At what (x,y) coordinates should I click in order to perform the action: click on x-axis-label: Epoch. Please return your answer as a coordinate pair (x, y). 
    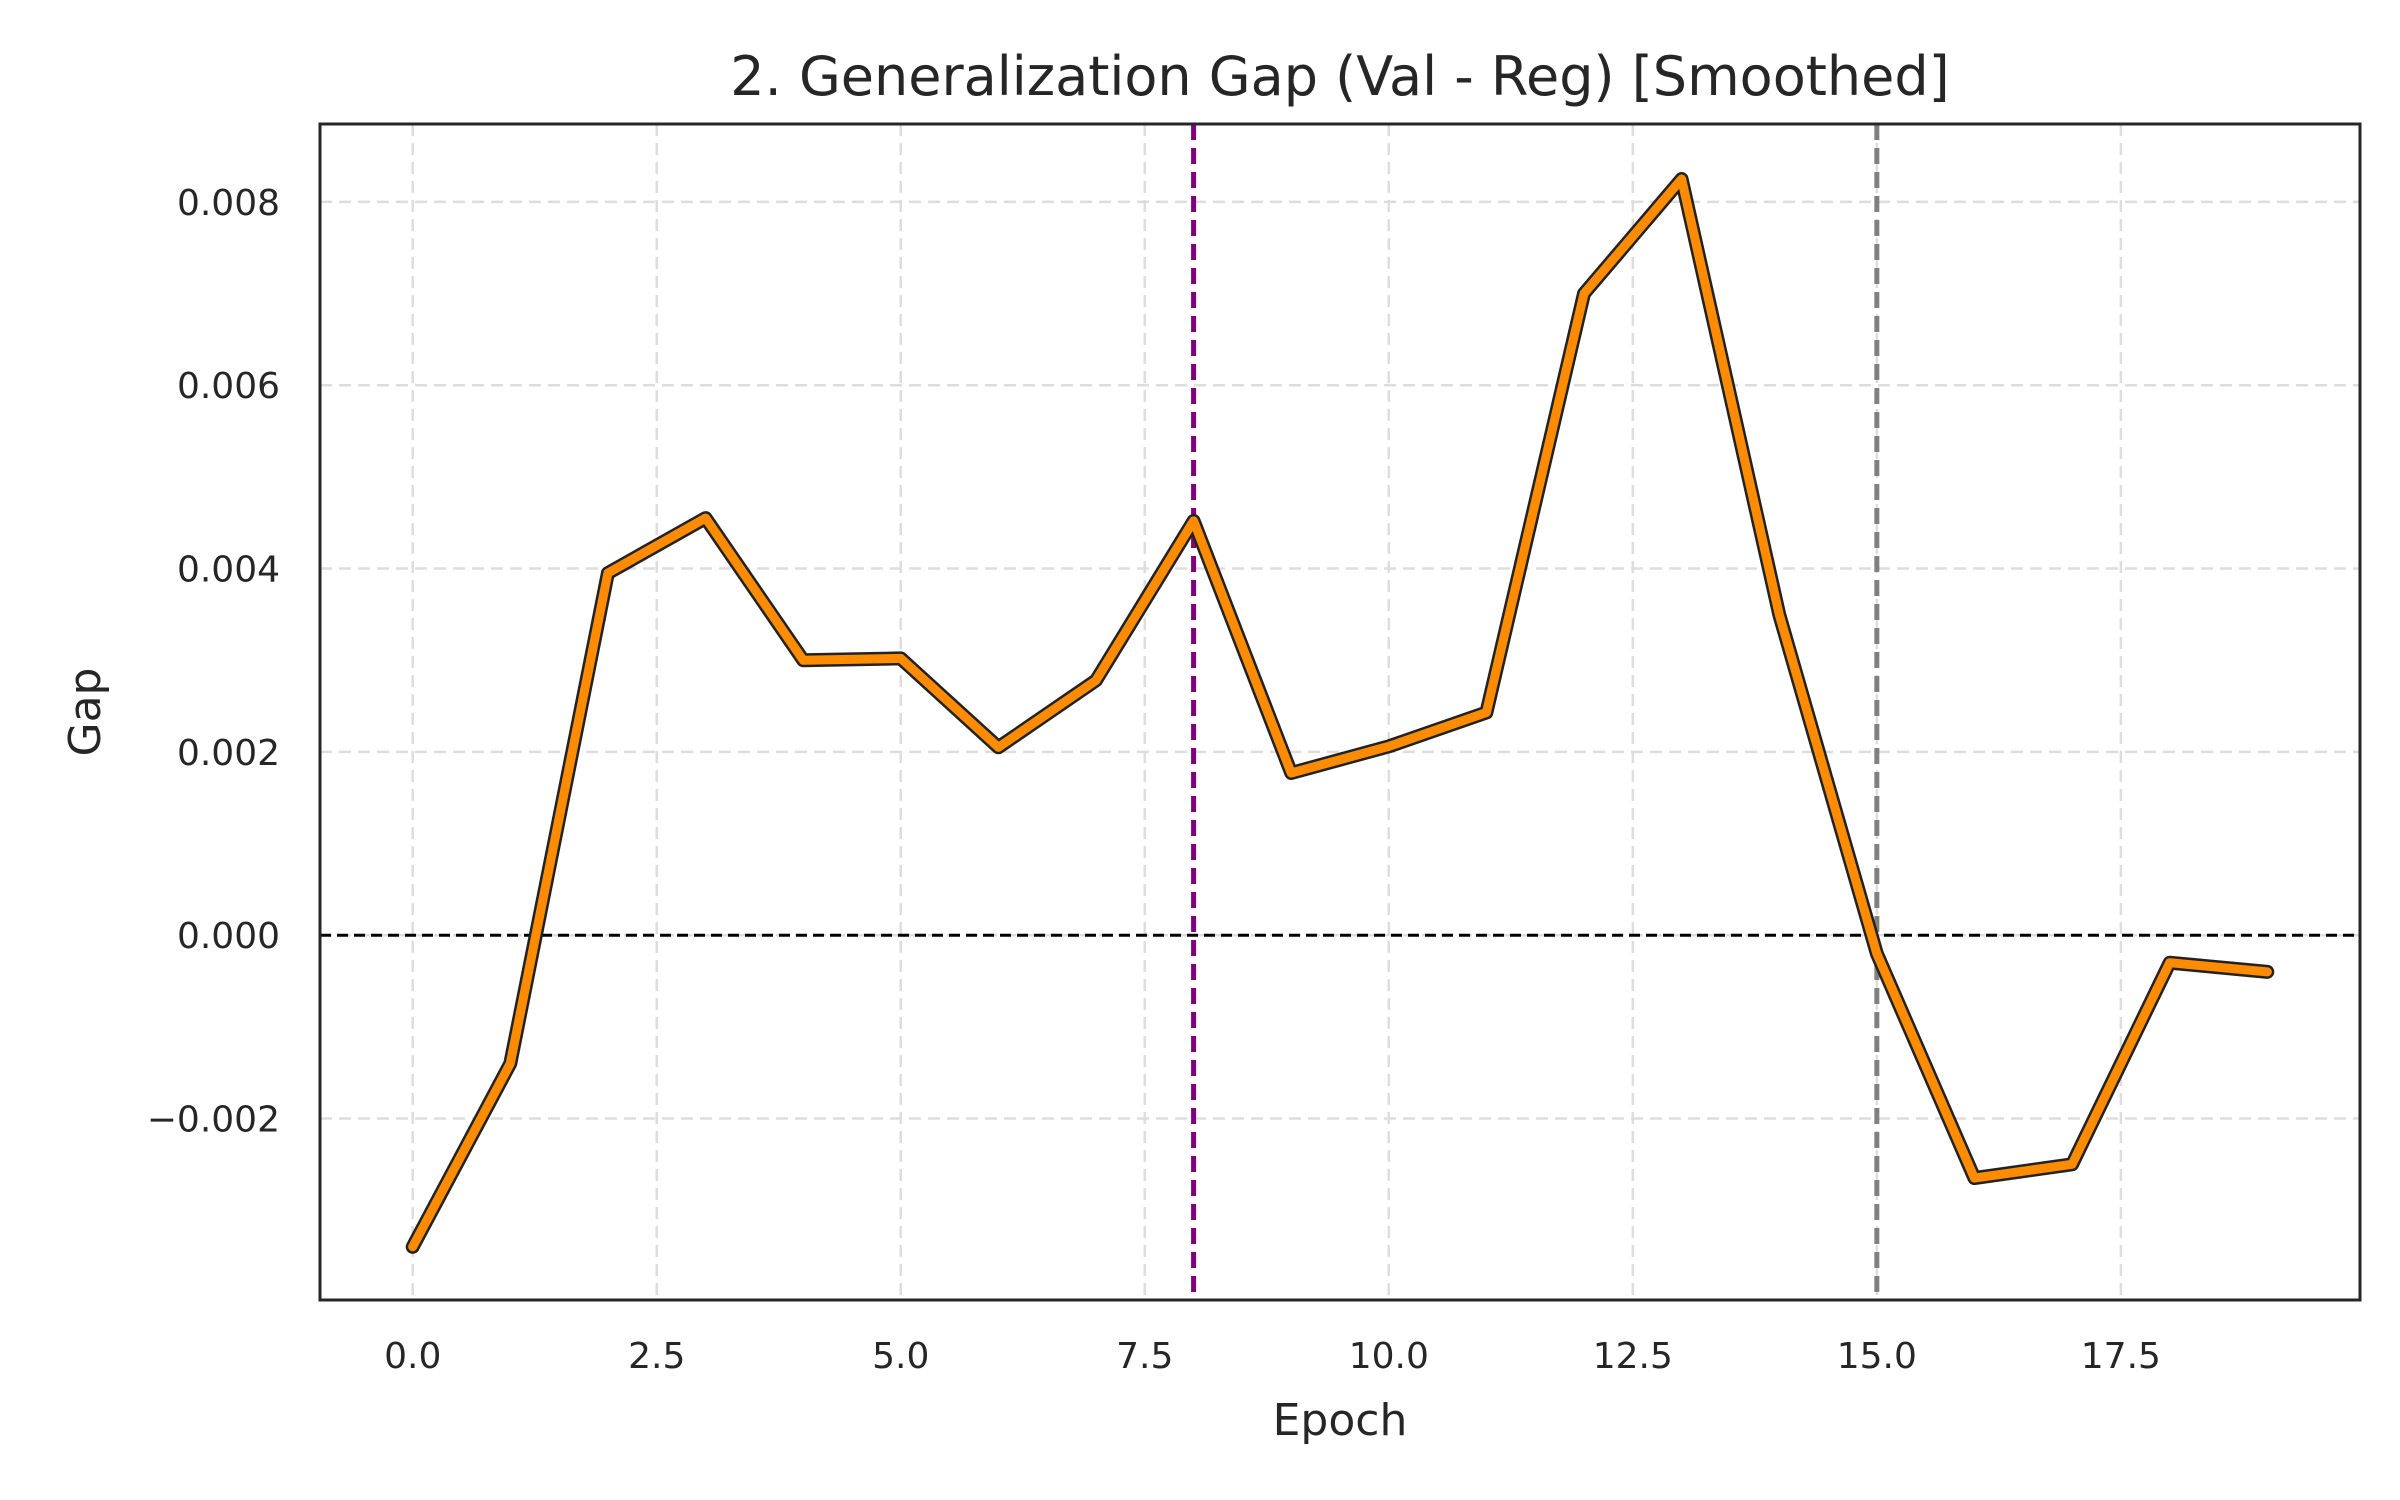
    Looking at the image, I should click on (1340, 1420).